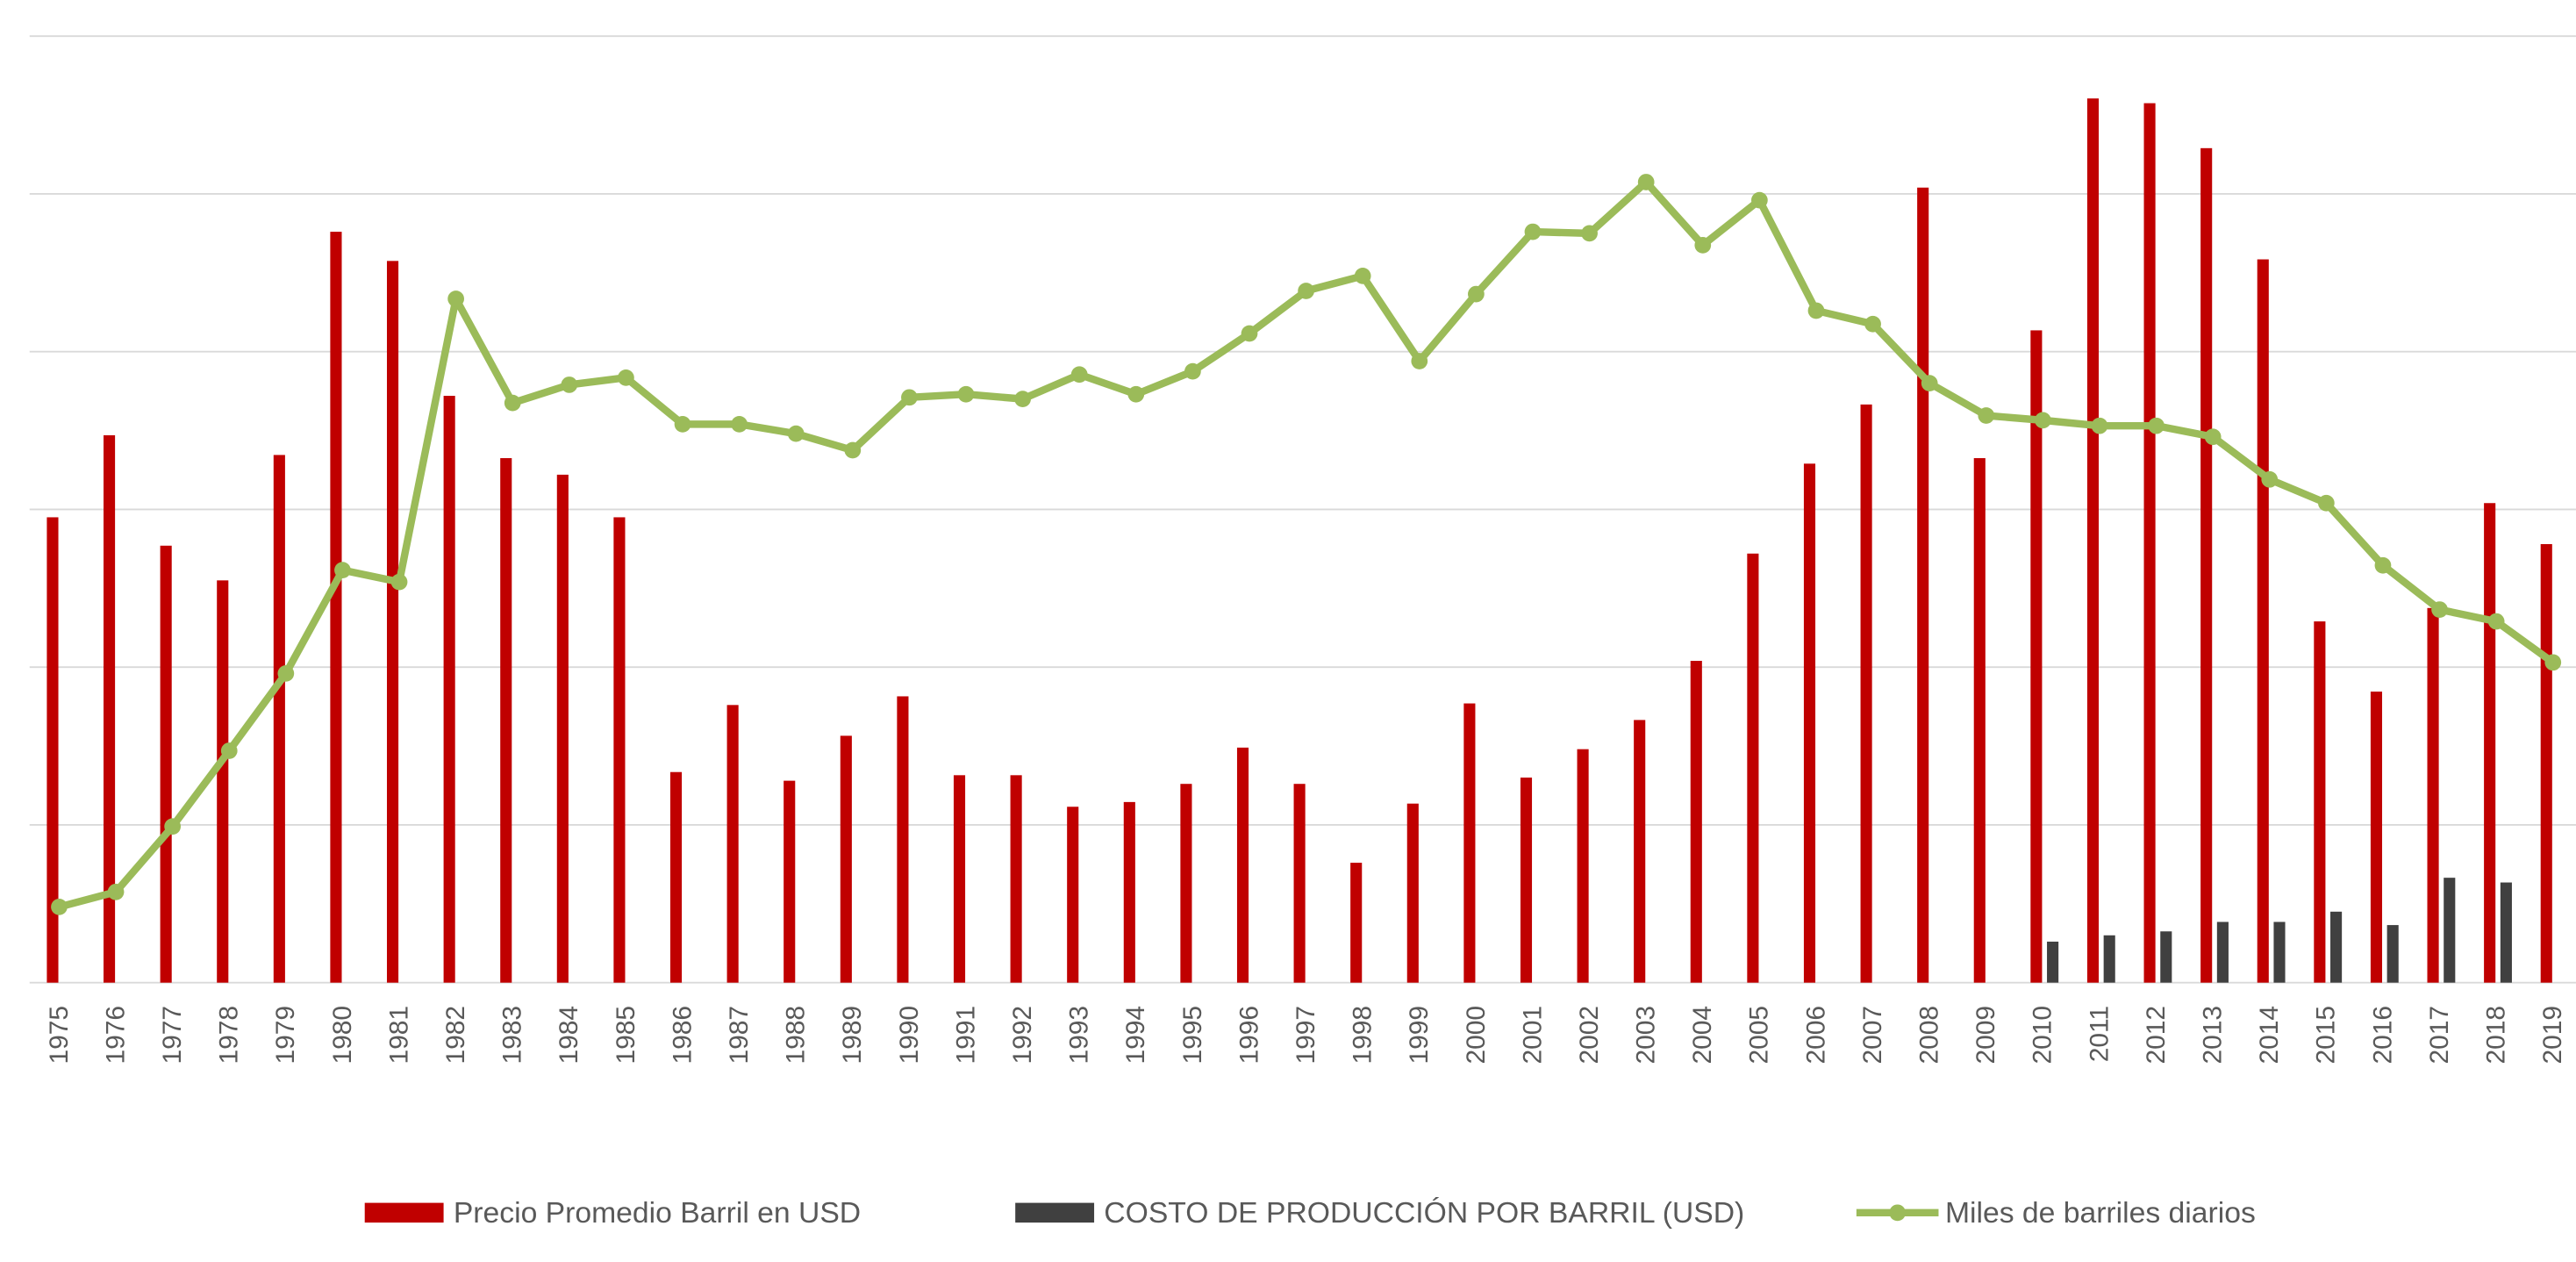  What do you see at coordinates (59, 1035) in the screenshot?
I see `x-tick-label: 1975` at bounding box center [59, 1035].